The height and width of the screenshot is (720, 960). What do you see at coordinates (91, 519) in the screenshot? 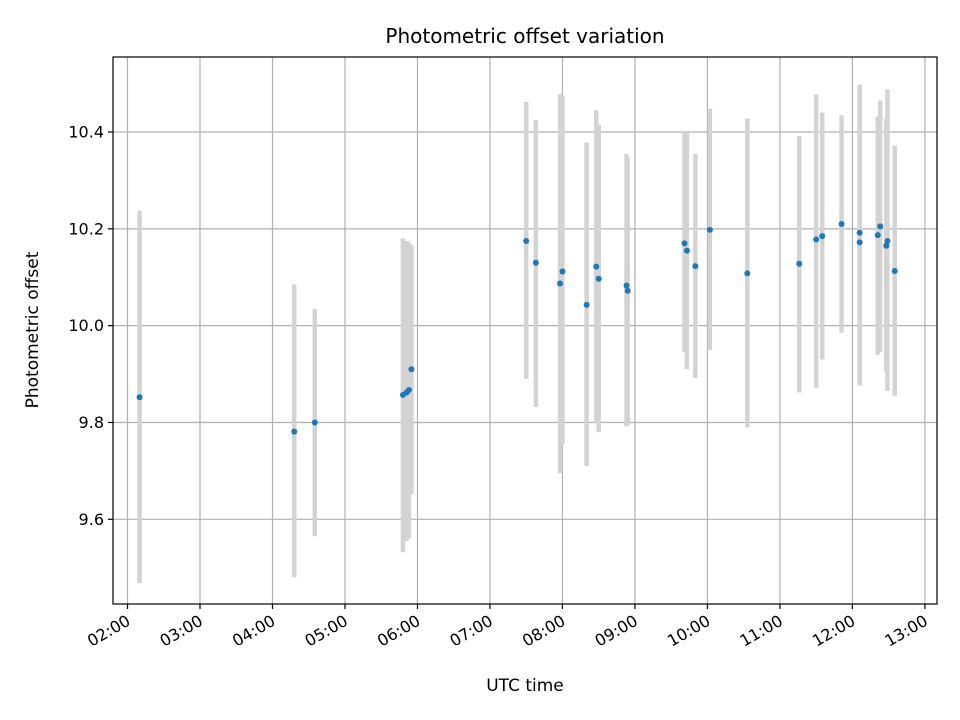
I see `y-tick-label: 9.6` at bounding box center [91, 519].